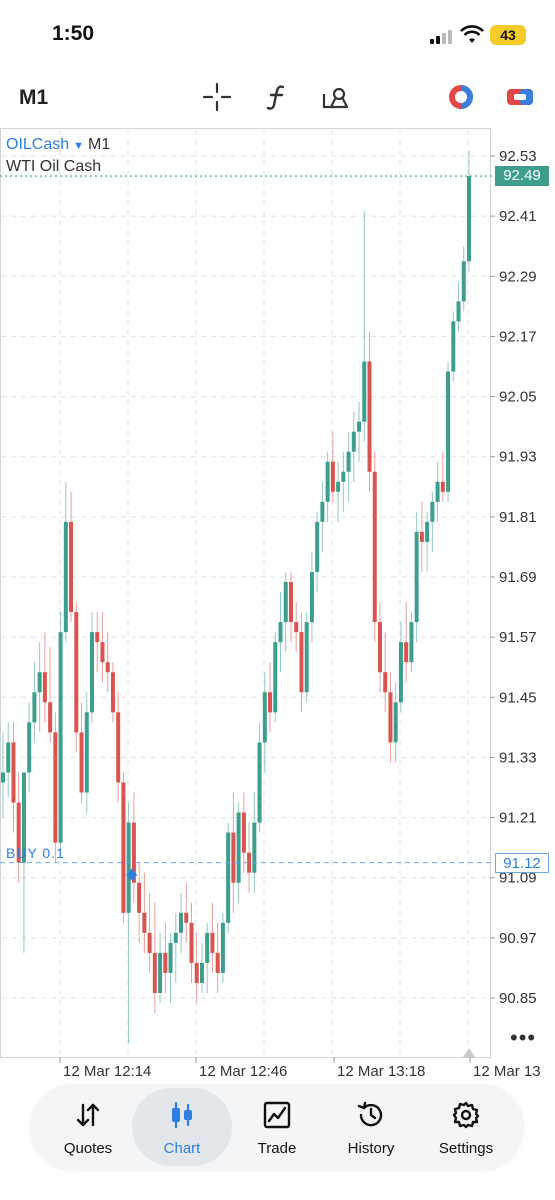 Image resolution: width=555 pixels, height=1200 pixels. I want to click on nav-trade-label: Trade, so click(277, 1148).